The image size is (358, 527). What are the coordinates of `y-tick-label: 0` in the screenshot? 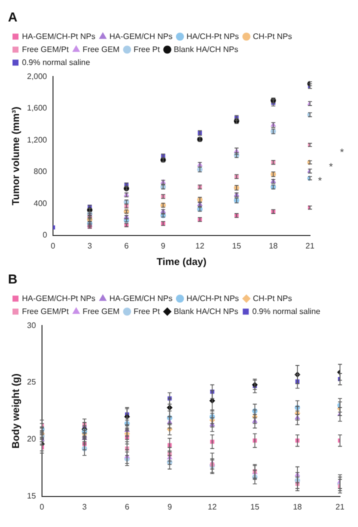 It's located at (45, 235).